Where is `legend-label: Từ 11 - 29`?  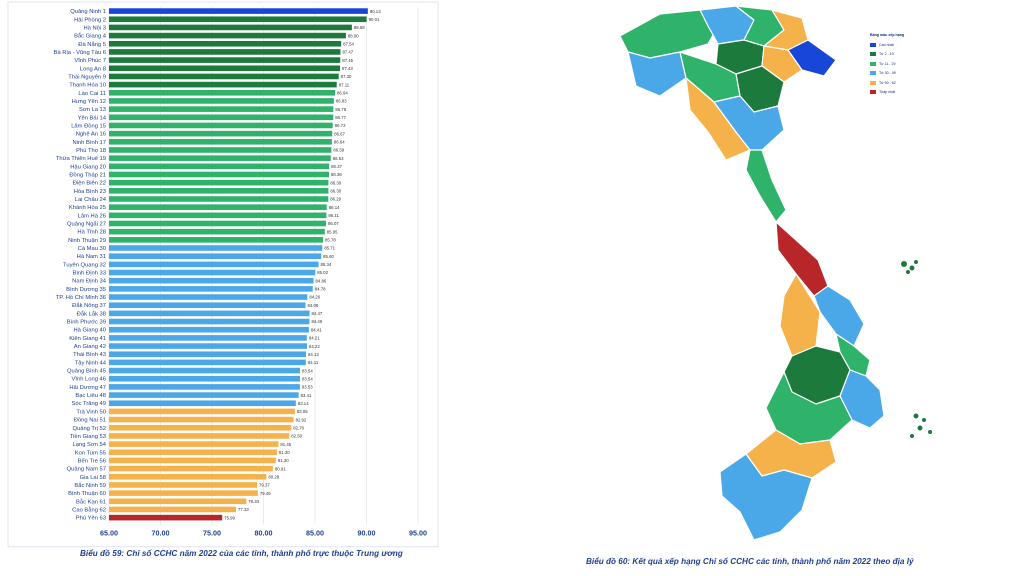 legend-label: Từ 11 - 29 is located at coordinates (887, 63).